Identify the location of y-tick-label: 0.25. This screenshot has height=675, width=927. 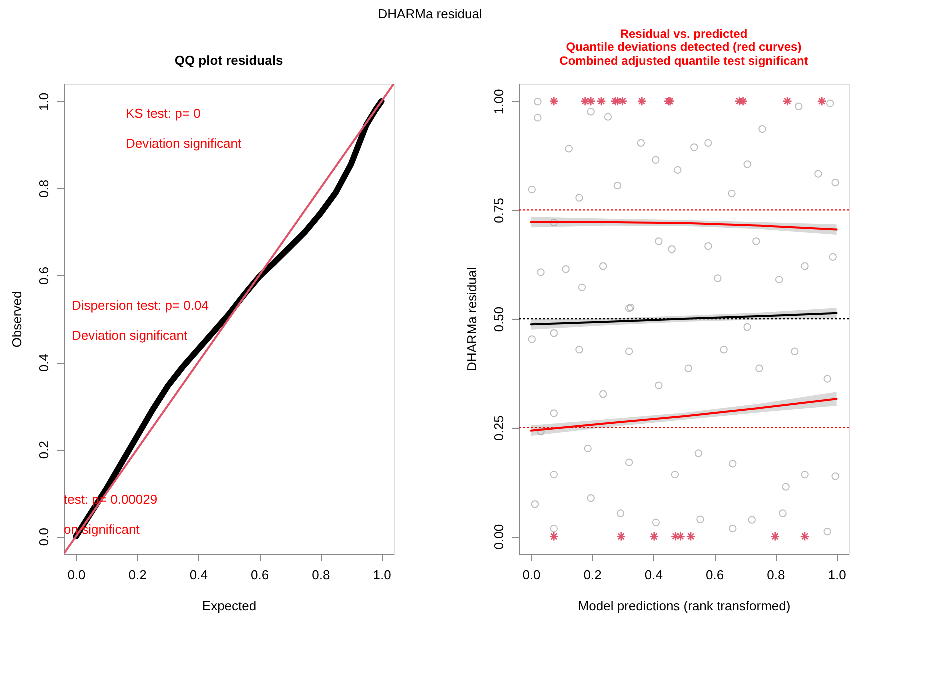
(499, 428).